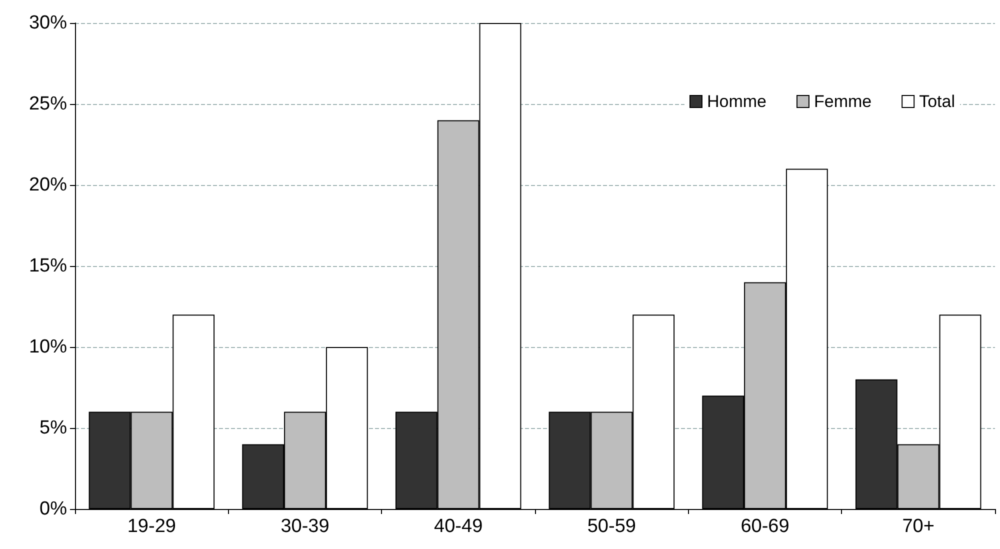 The width and height of the screenshot is (1000, 549). What do you see at coordinates (918, 526) in the screenshot?
I see `x-tick-label: 70+` at bounding box center [918, 526].